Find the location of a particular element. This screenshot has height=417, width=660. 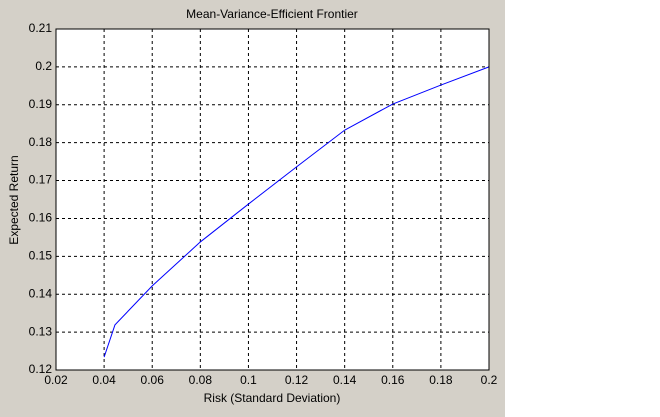

chart-title: Mean-Variance-Efficient Frontier is located at coordinates (272, 14).